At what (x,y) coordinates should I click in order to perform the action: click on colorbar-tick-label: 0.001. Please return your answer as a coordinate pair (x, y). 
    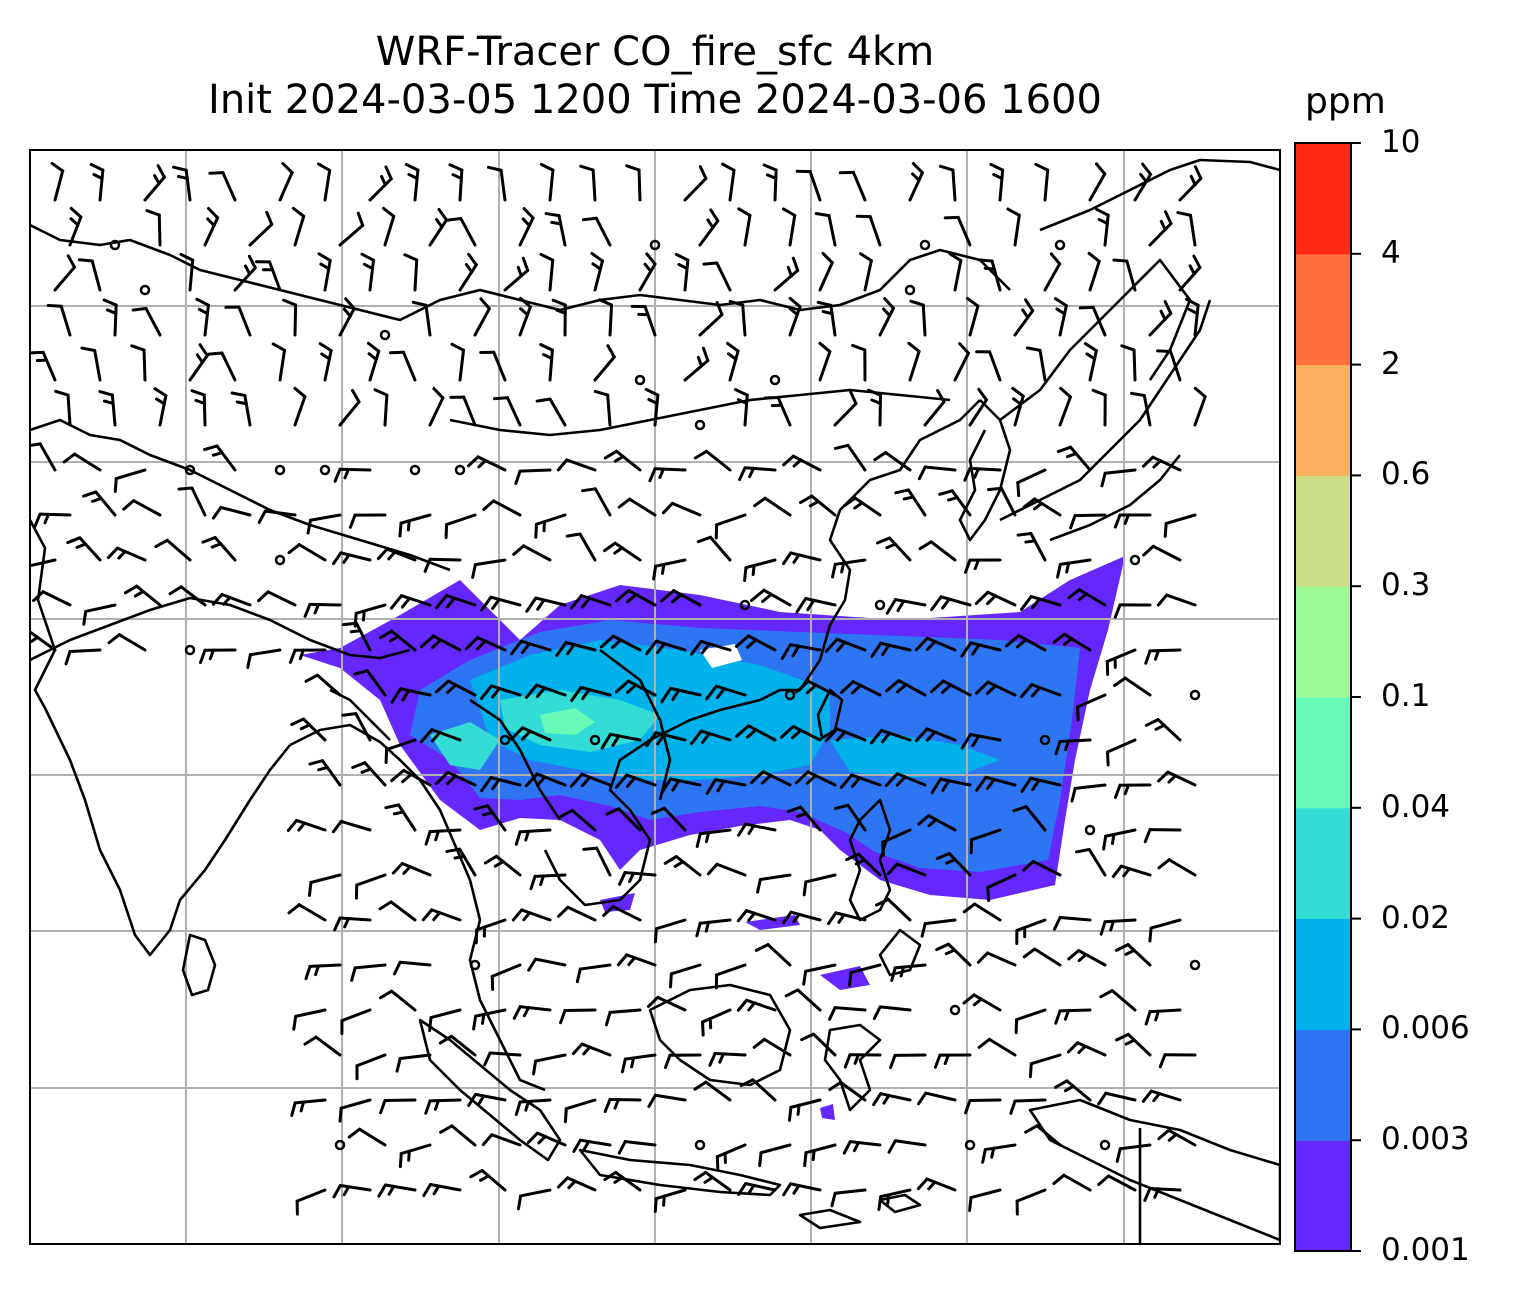
    Looking at the image, I should click on (1425, 1250).